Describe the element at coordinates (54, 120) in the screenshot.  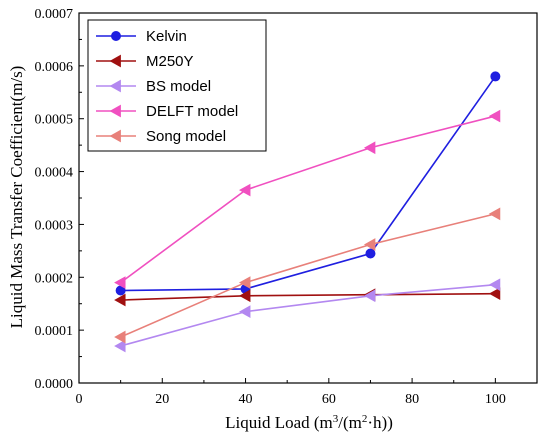
I see `y-tick-label: 0.0005` at that location.